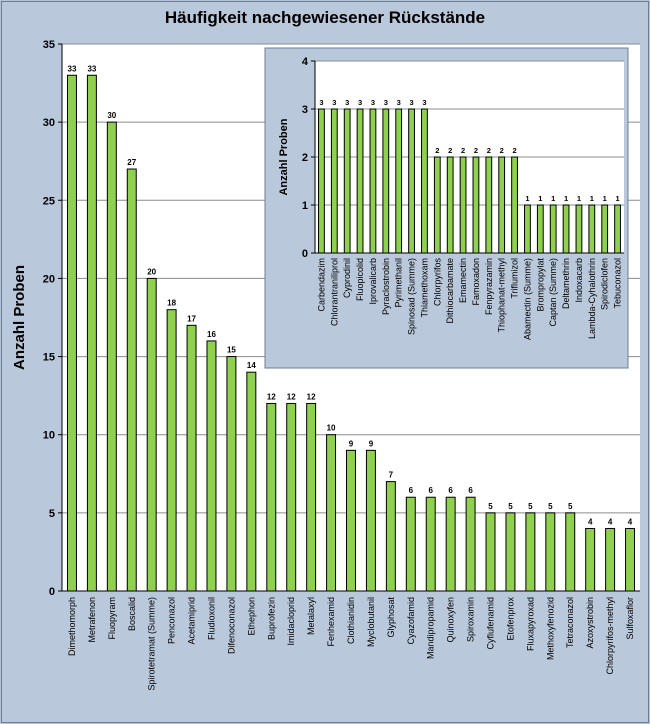 This screenshot has height=724, width=650. Describe the element at coordinates (489, 286) in the screenshot. I see `inset-category-label: Fenpyrazamin` at that location.